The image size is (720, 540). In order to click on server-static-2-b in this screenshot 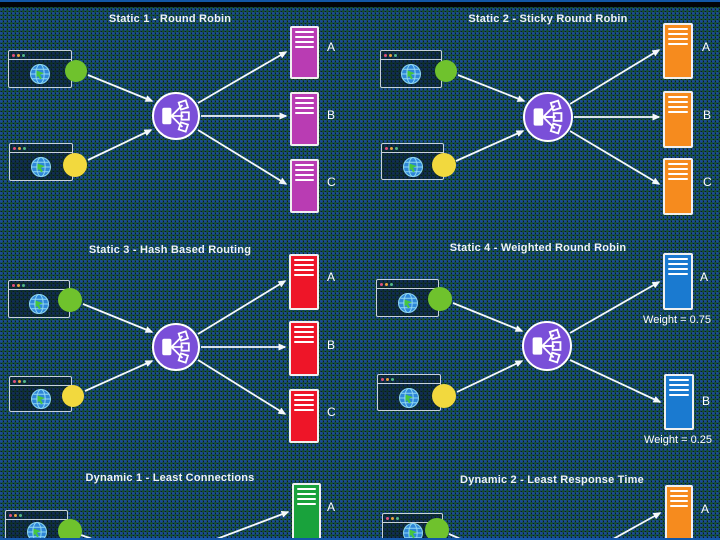, I will do `click(678, 119)`.